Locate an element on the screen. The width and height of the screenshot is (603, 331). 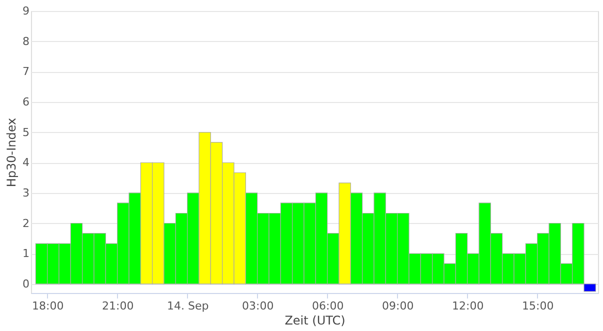
y-tick-label: 8 is located at coordinates (26, 41).